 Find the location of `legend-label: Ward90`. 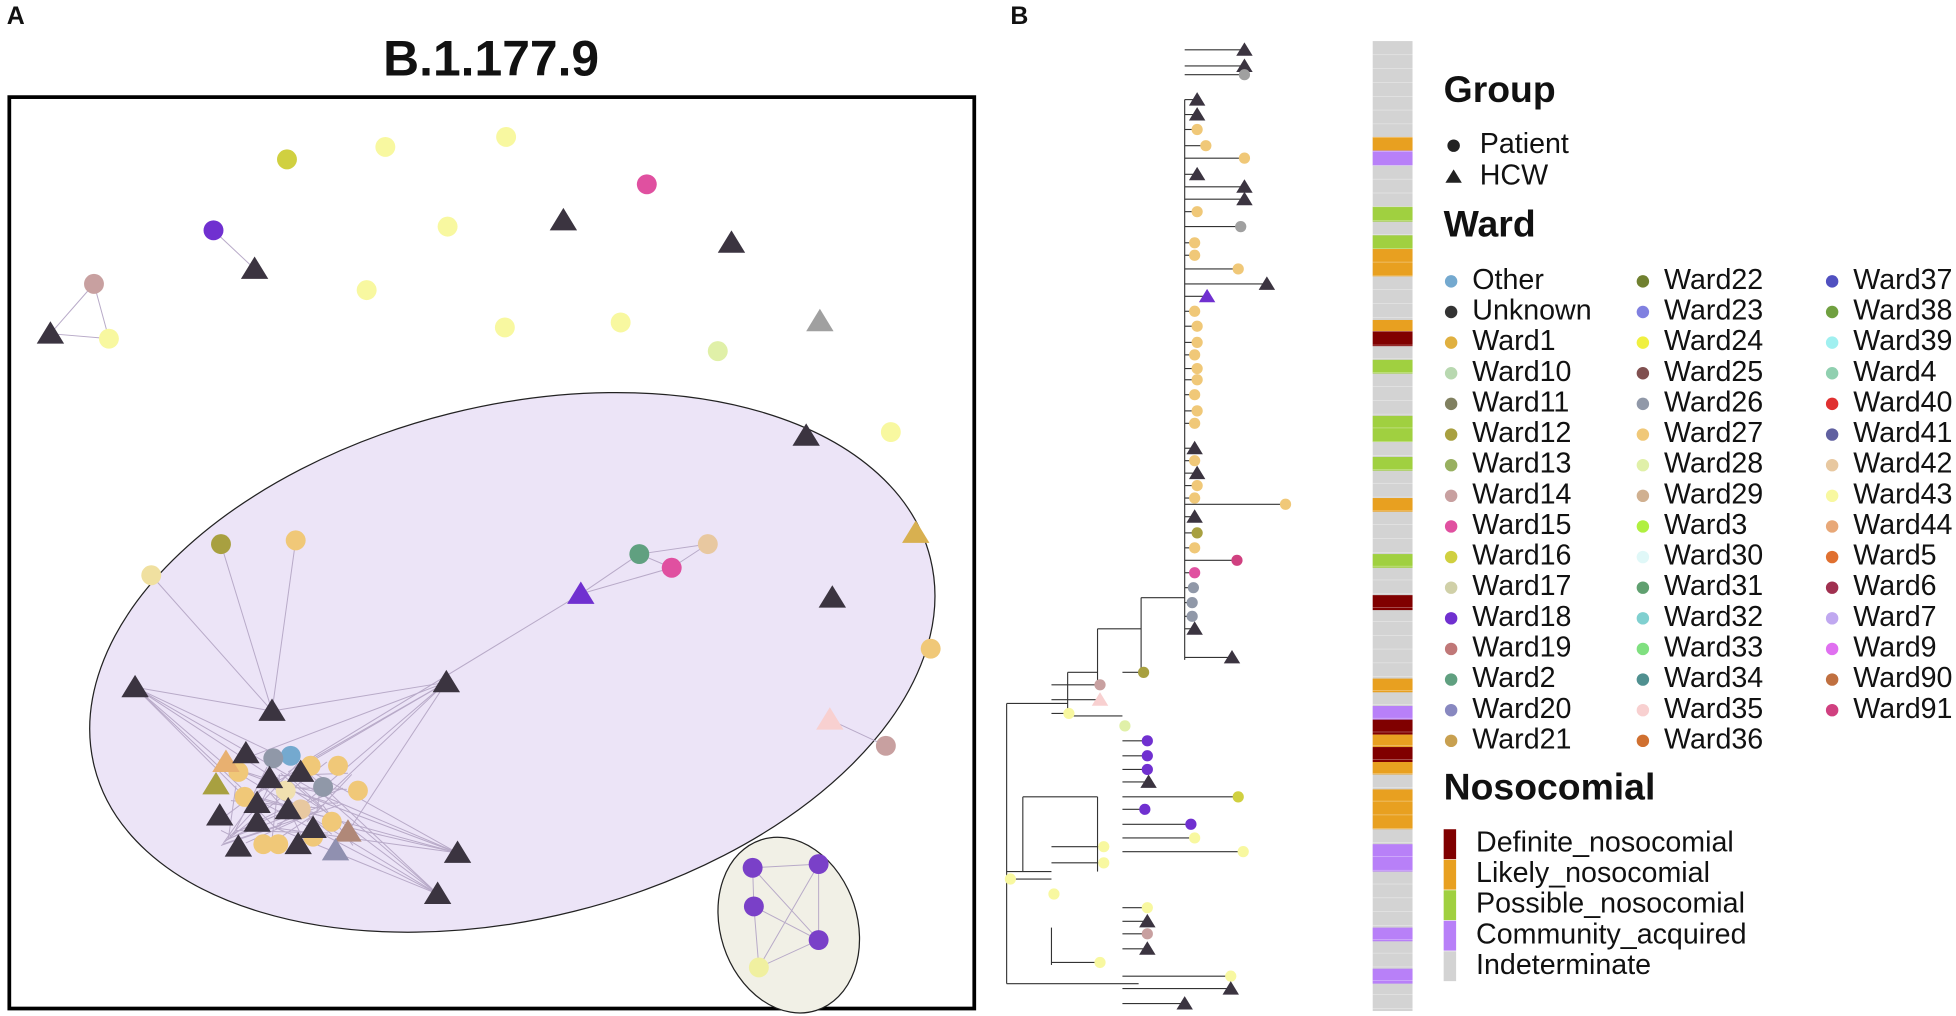

legend-label: Ward90 is located at coordinates (1902, 678).